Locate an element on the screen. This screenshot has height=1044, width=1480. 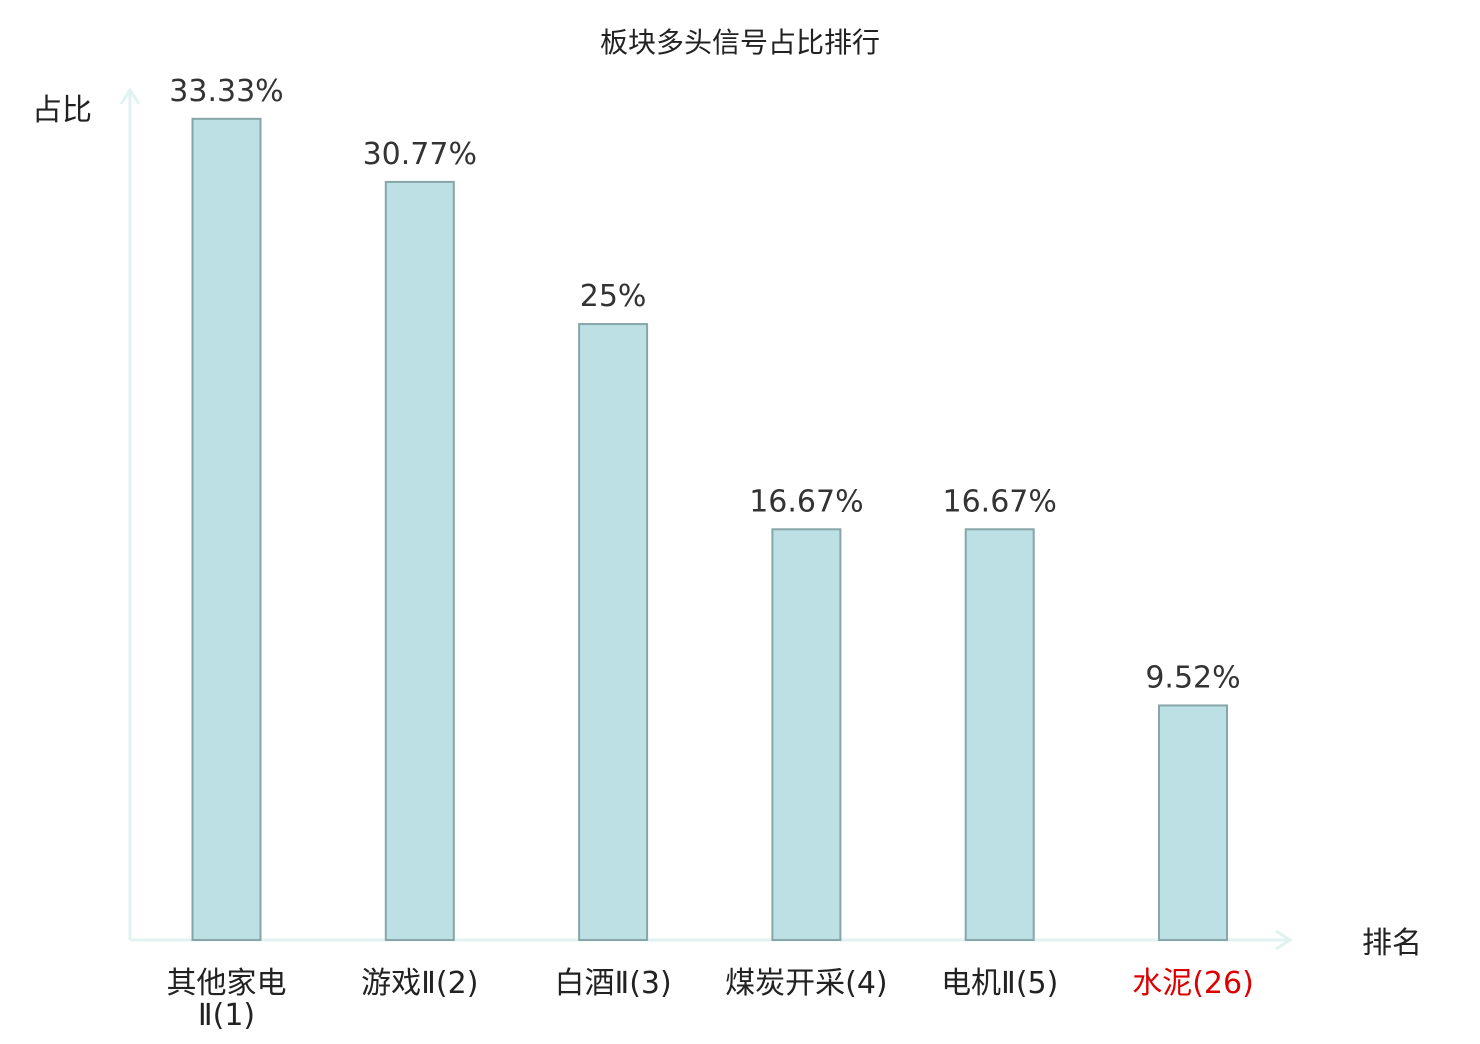
x-tick-label: 水泥(26) is located at coordinates (1193, 983).